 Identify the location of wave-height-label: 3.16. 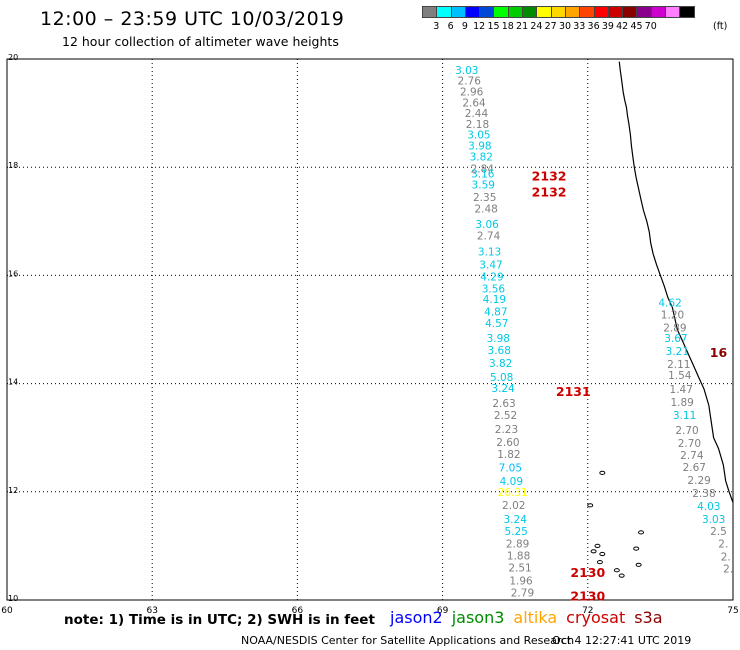
(483, 175).